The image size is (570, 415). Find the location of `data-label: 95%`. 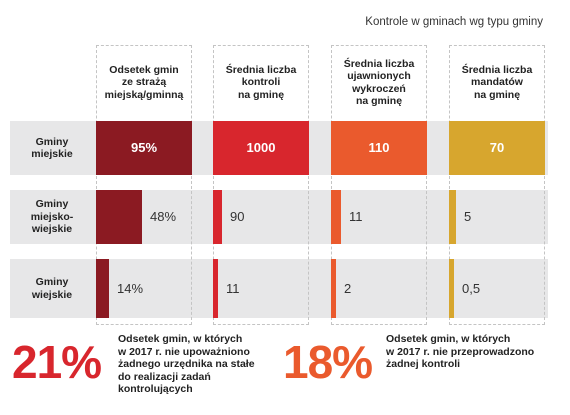

data-label: 95% is located at coordinates (144, 147).